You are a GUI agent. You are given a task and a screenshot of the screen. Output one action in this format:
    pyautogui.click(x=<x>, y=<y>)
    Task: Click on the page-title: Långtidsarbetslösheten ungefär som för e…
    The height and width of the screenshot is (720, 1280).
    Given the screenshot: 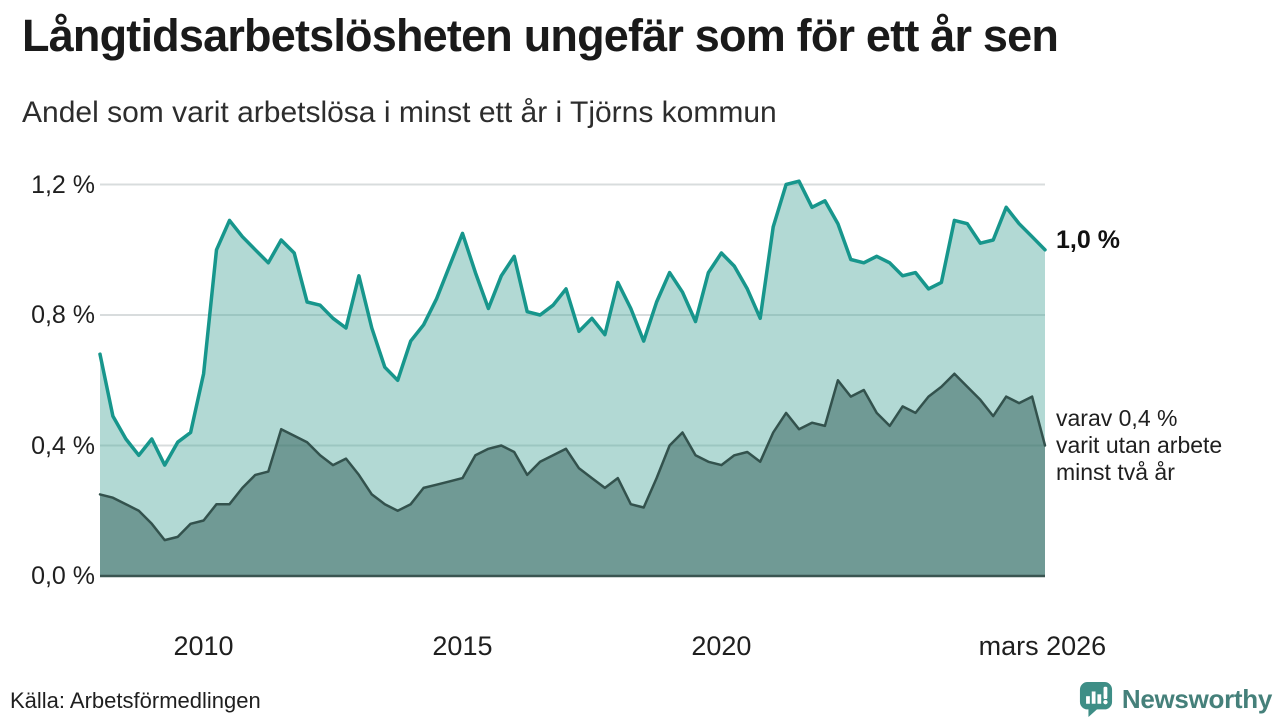 What is the action you would take?
    pyautogui.click(x=540, y=35)
    